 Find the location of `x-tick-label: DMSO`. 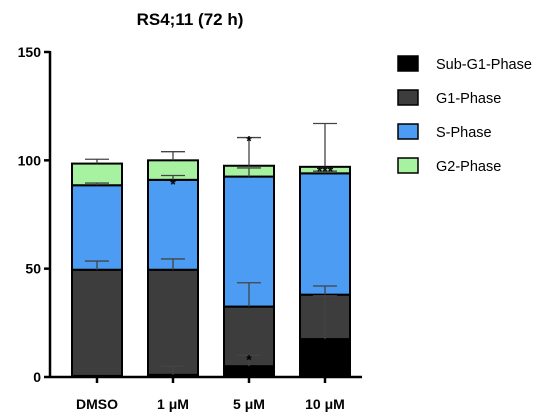

x-tick-label: DMSO is located at coordinates (97, 404).